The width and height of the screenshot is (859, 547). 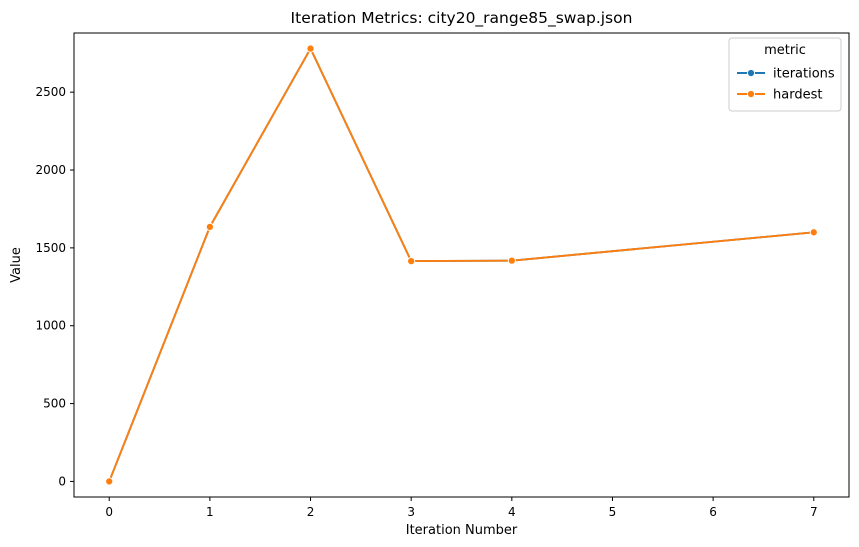 What do you see at coordinates (210, 512) in the screenshot?
I see `x-tick-label: 1` at bounding box center [210, 512].